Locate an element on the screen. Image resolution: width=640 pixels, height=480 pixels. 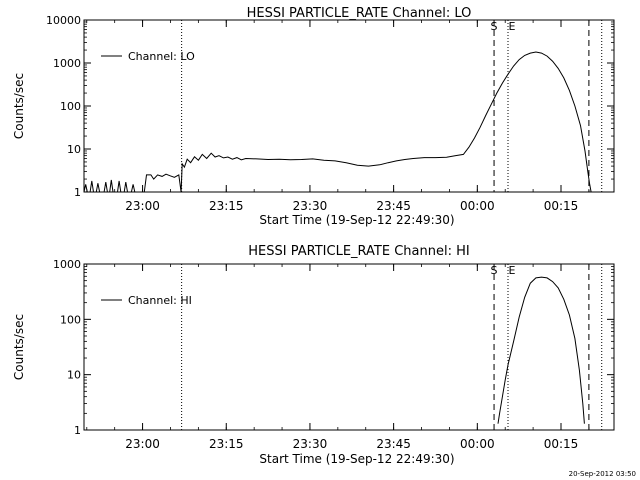
chart-title: HESSI PARTICLE_RATE Channel: LO is located at coordinates (359, 13).